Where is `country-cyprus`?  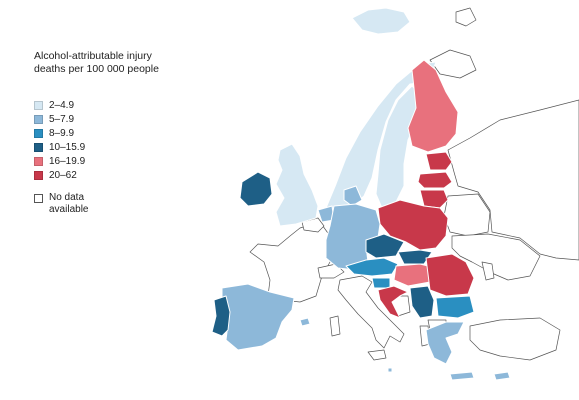 country-cyprus is located at coordinates (502, 376).